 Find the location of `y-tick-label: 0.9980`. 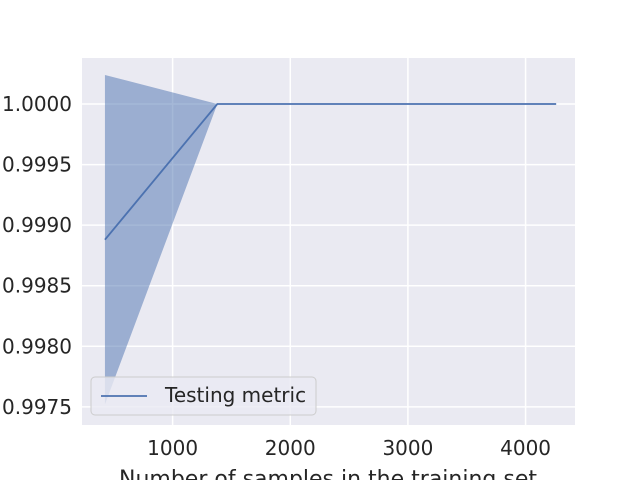

y-tick-label: 0.9980 is located at coordinates (37, 346).